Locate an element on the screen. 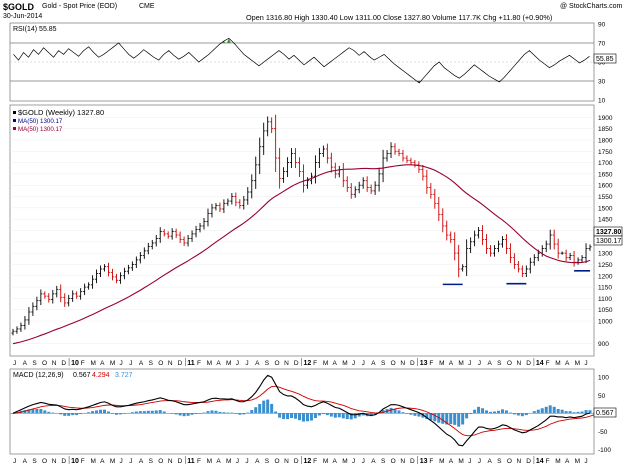  price-y-tick: 900 is located at coordinates (603, 344).